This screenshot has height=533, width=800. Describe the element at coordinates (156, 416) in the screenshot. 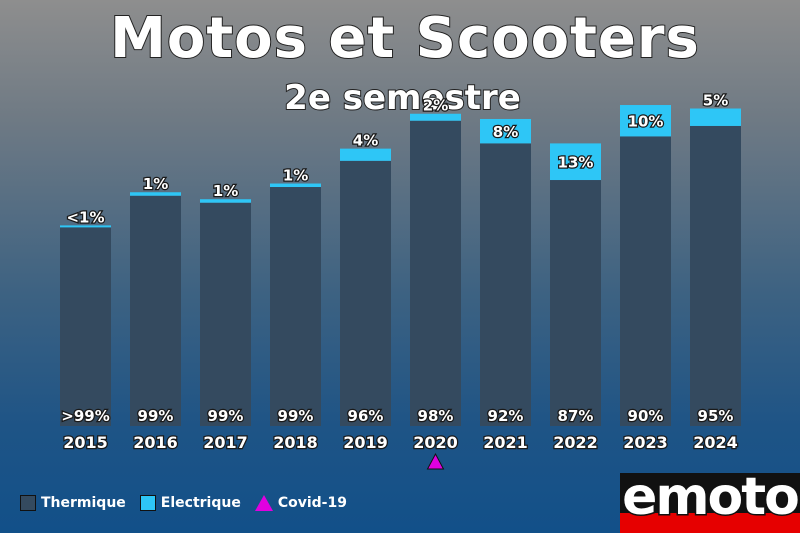

I see `label-thermique-2016: 99%` at that location.